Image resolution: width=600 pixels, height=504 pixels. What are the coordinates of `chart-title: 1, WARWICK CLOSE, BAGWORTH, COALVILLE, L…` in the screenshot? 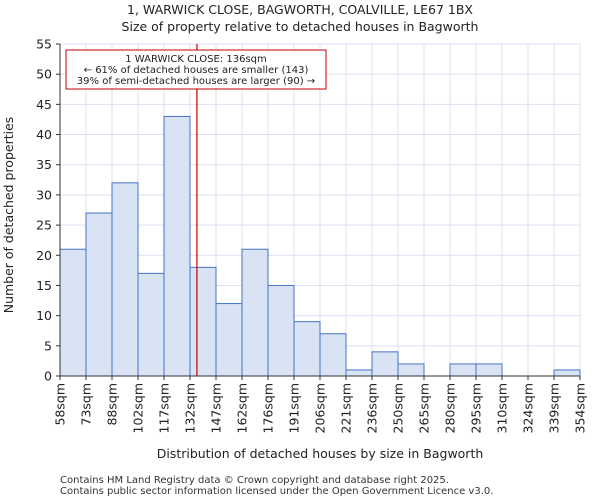 It's located at (300, 18).